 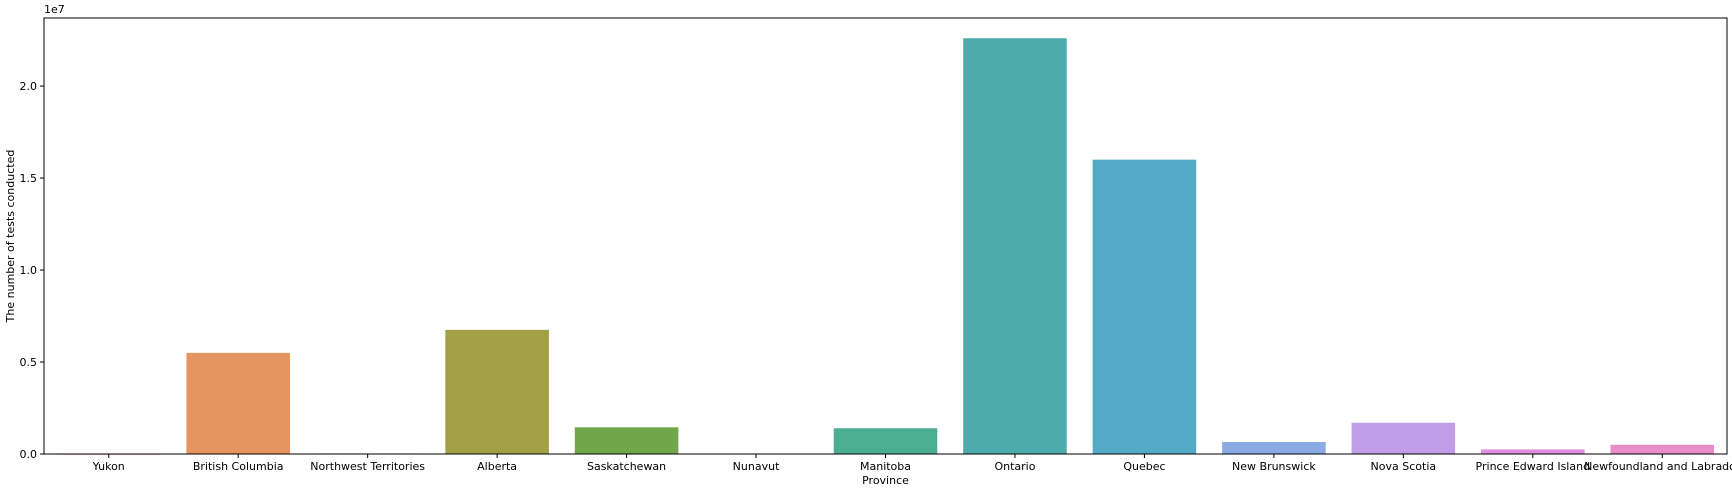 I want to click on x-tick-label: Yukon, so click(x=108, y=466).